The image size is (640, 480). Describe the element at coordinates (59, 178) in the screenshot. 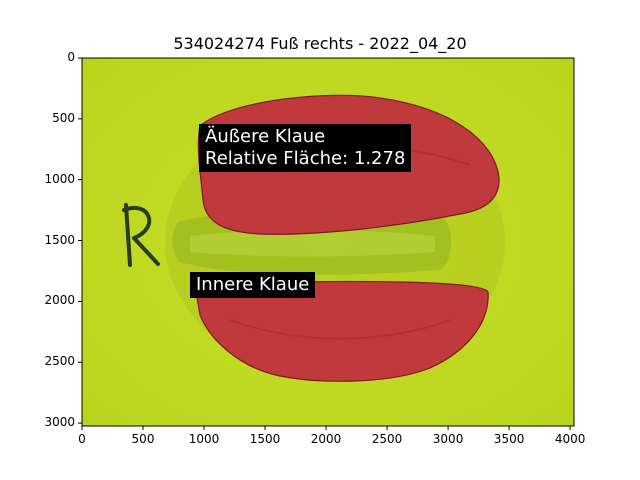

I see `y-tick-label: 1000` at that location.